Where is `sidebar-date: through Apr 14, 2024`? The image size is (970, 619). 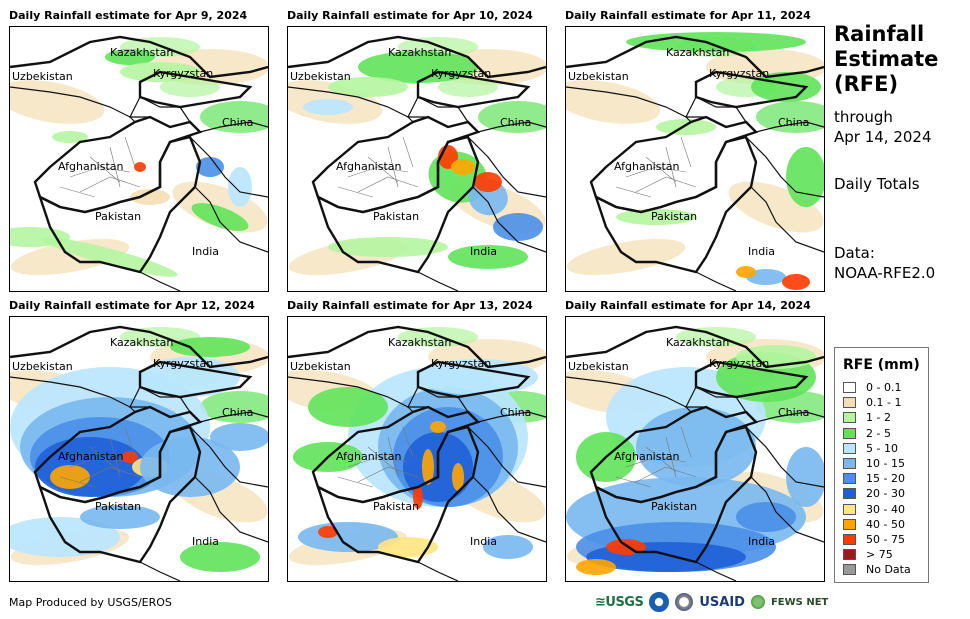 sidebar-date: through Apr 14, 2024 is located at coordinates (883, 127).